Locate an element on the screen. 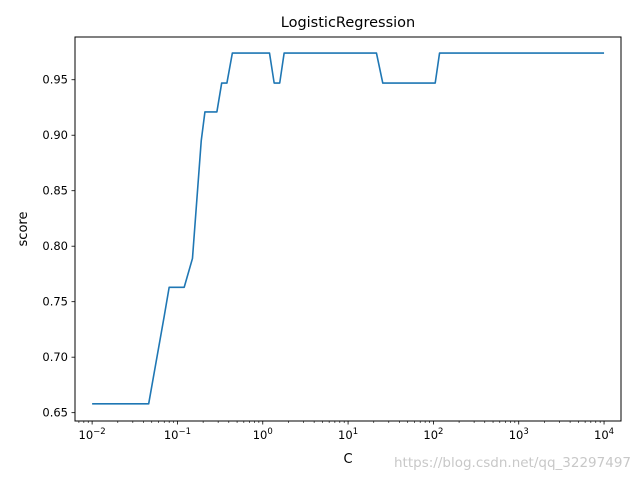 The width and height of the screenshot is (640, 480). y-tick-label: 0.80 is located at coordinates (55, 246).